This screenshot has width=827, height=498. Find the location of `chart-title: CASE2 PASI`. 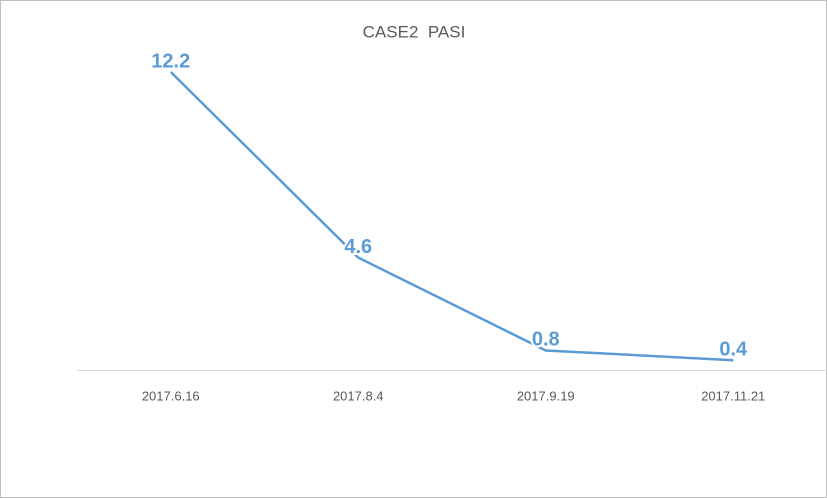

chart-title: CASE2 PASI is located at coordinates (414, 31).